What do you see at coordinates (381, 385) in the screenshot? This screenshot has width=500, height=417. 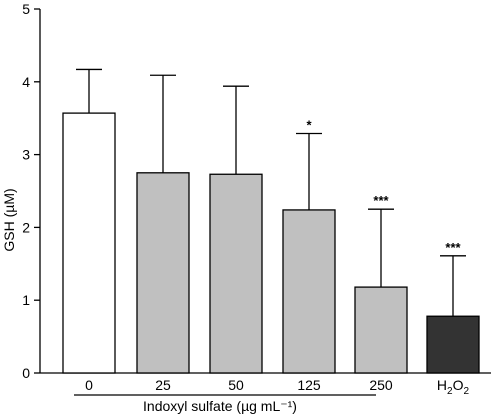 I see `x-tick-label: 250` at bounding box center [381, 385].